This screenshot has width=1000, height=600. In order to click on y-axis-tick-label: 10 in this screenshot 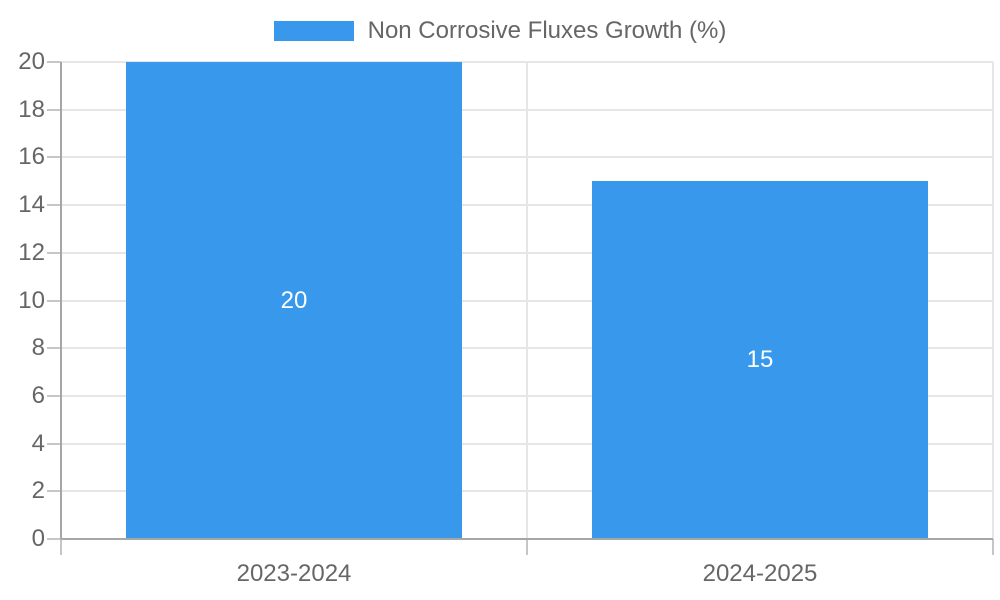, I will do `click(31, 300)`.